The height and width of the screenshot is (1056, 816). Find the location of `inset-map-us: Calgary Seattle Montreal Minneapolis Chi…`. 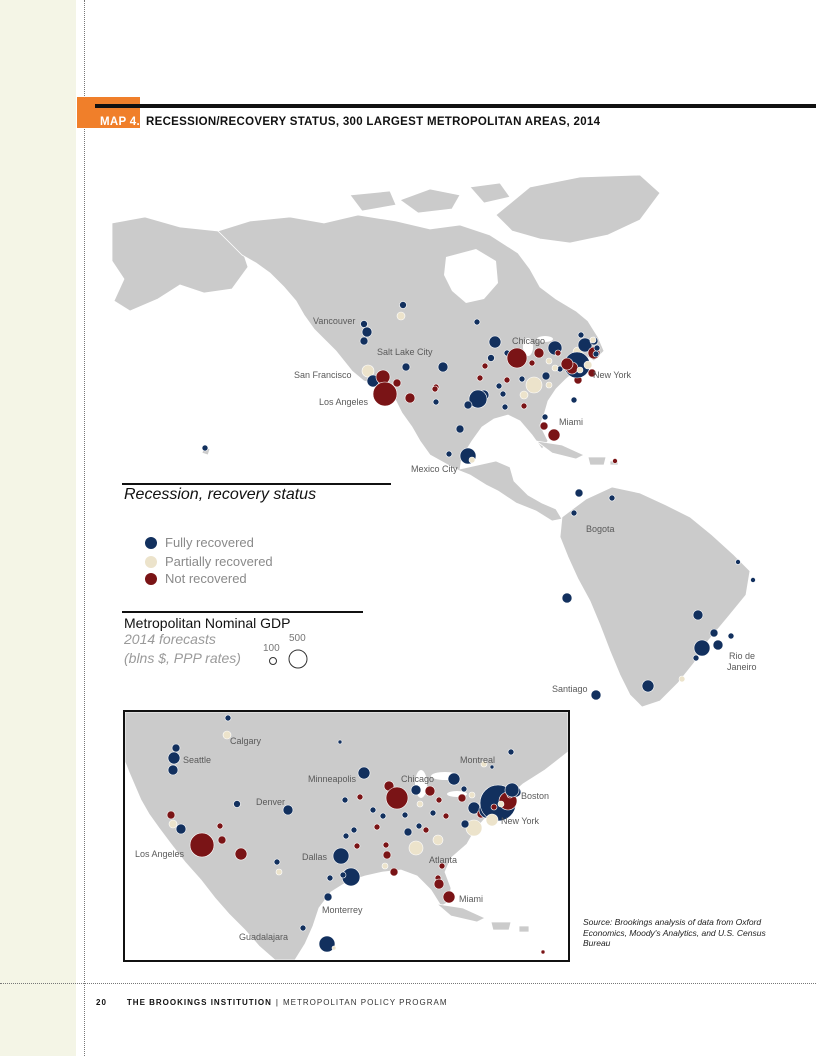

inset-map-us: Calgary Seattle Montreal Minneapolis Chi… is located at coordinates (346, 836).